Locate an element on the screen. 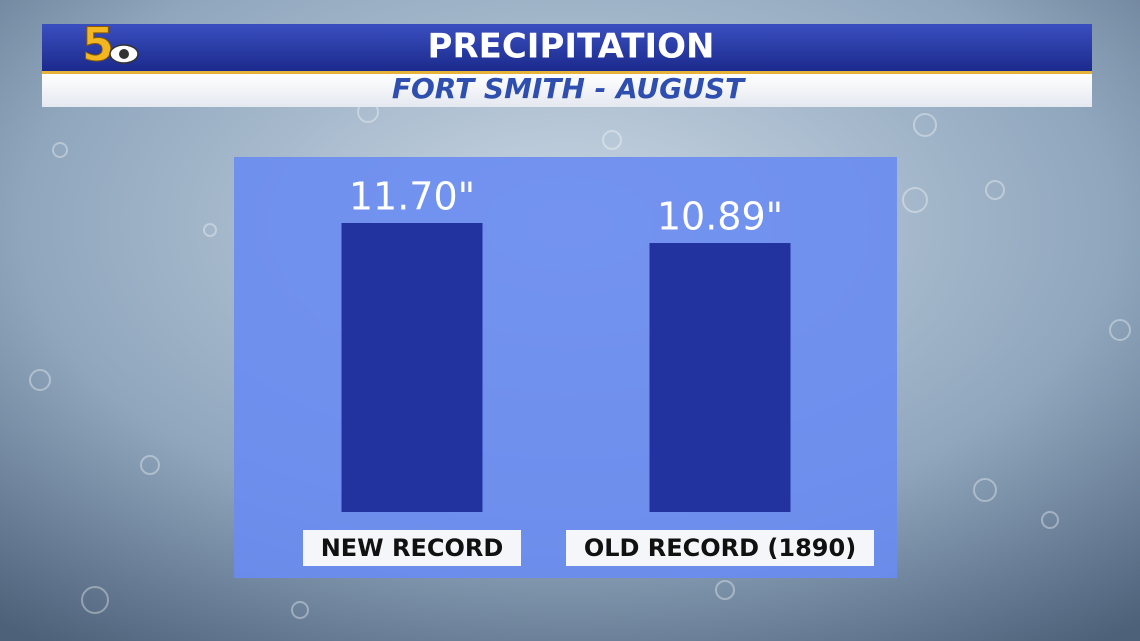  header-rule is located at coordinates (567, 72).